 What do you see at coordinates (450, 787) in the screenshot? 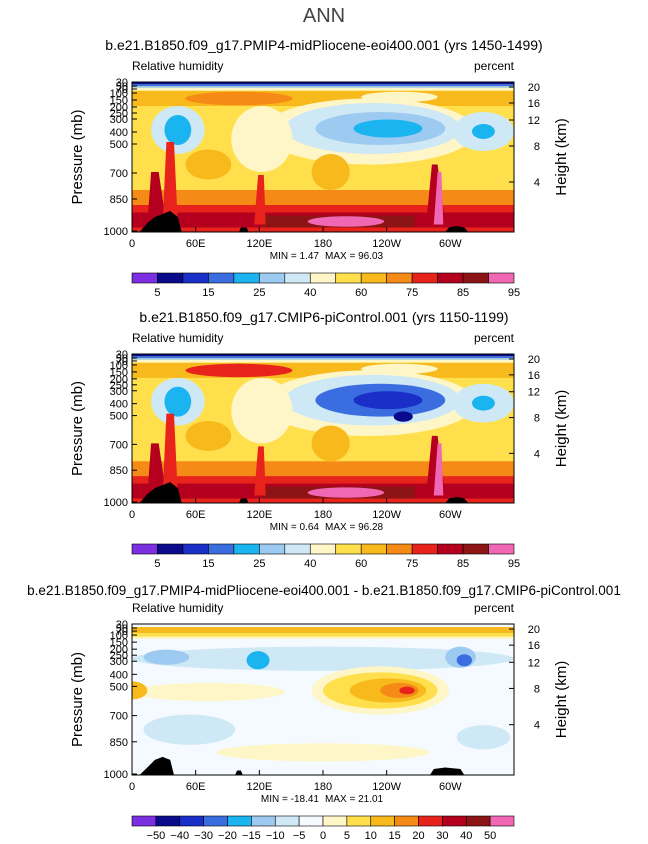
I see `xtick-label: 60W` at bounding box center [450, 787].